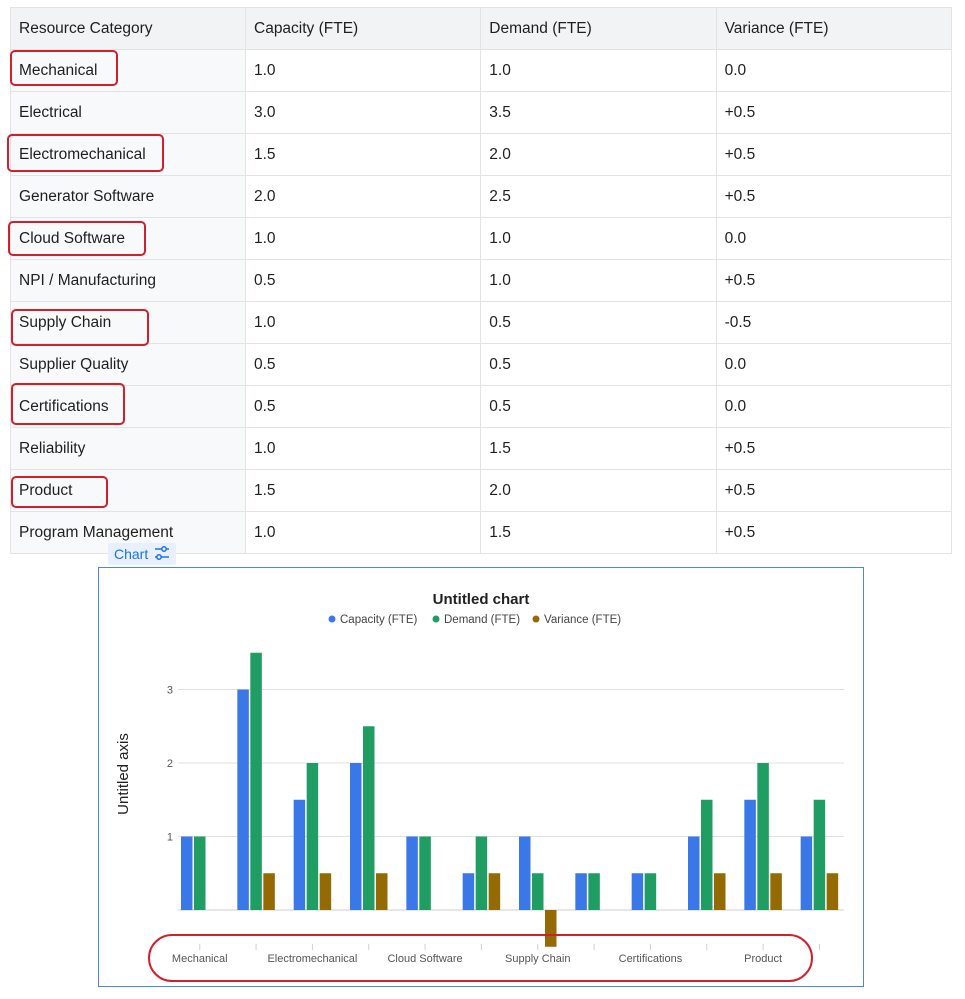 Image resolution: width=965 pixels, height=999 pixels. Describe the element at coordinates (363, 28) in the screenshot. I see `header-capacity: Capacity (FTE)` at that location.